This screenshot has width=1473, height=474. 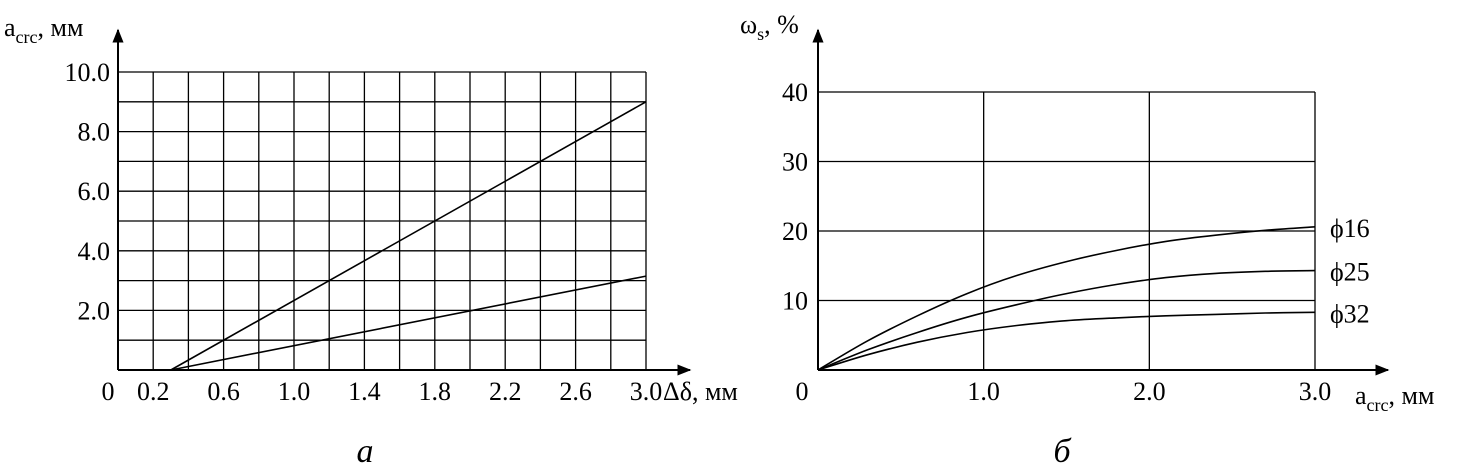 I want to click on chart-a-x-tick-label: 3.0, so click(x=646, y=391).